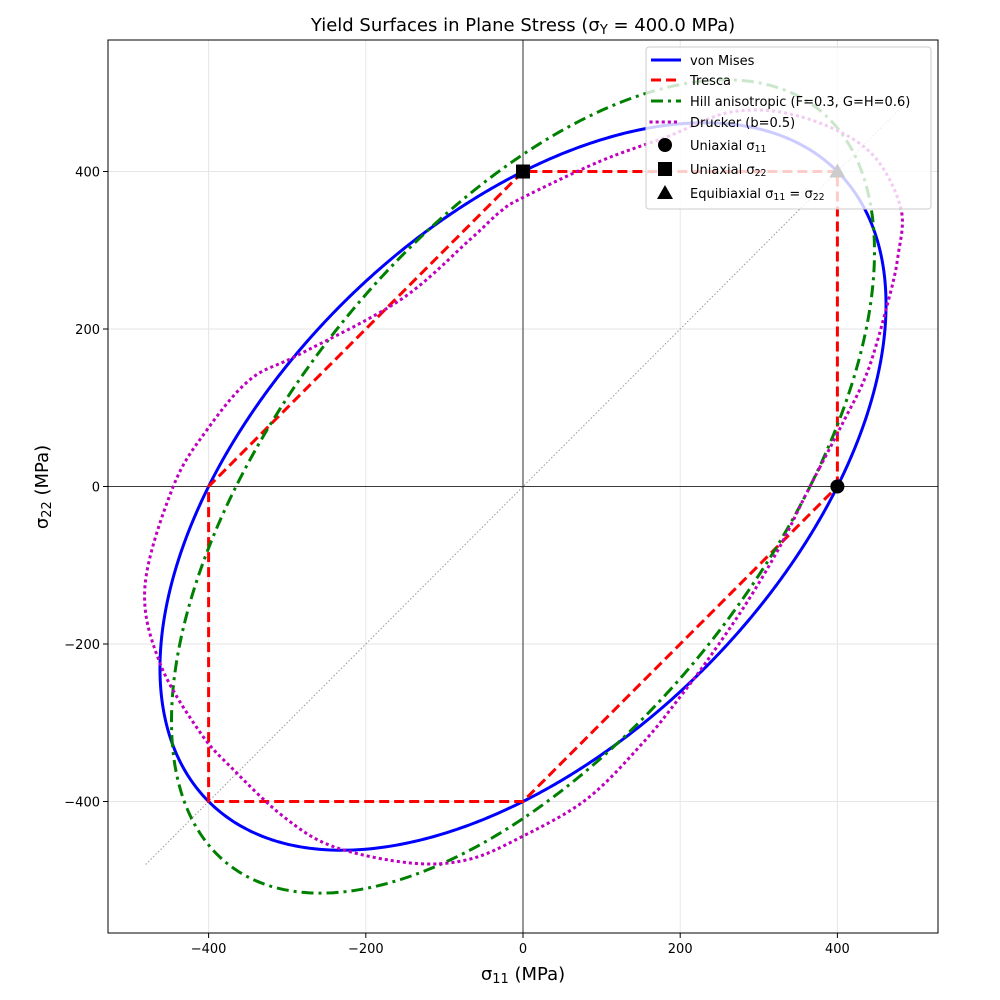 Image resolution: width=1000 pixels, height=1000 pixels. I want to click on legend-label: Drucker (b=0.5), so click(742, 123).